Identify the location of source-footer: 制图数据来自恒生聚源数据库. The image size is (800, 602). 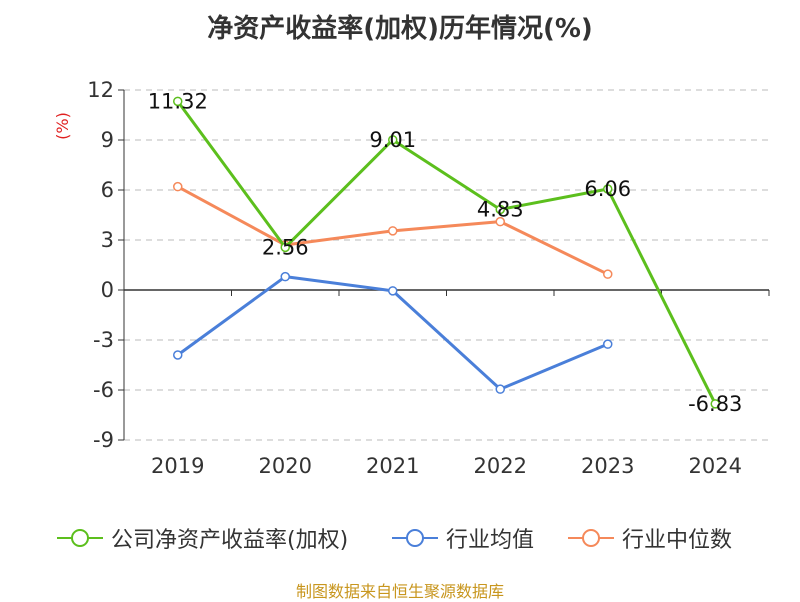
(399, 591).